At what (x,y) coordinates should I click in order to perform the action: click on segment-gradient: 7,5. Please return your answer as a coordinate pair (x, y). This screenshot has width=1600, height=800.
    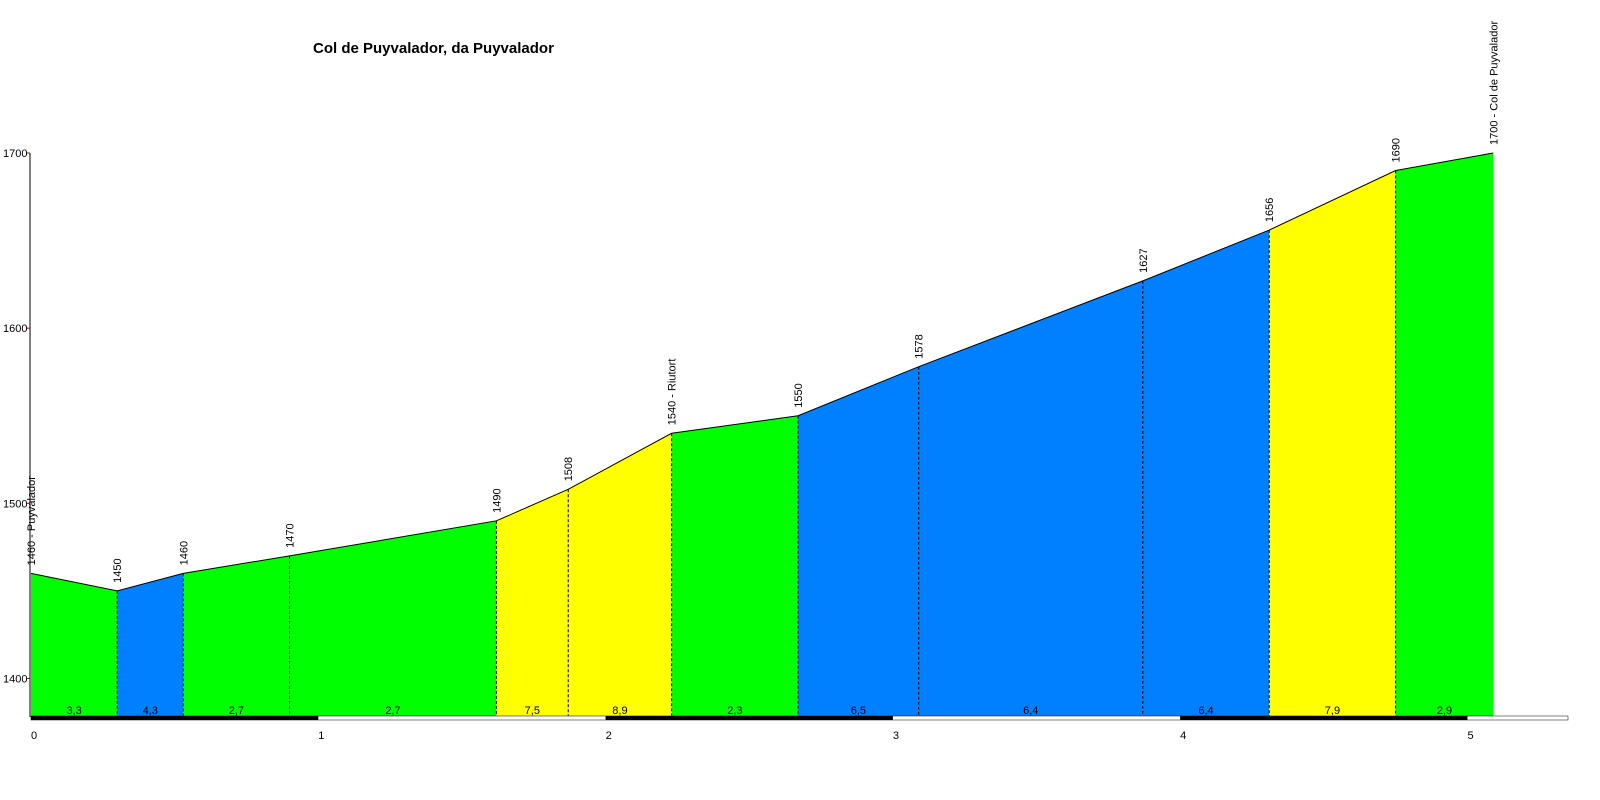
    Looking at the image, I should click on (532, 711).